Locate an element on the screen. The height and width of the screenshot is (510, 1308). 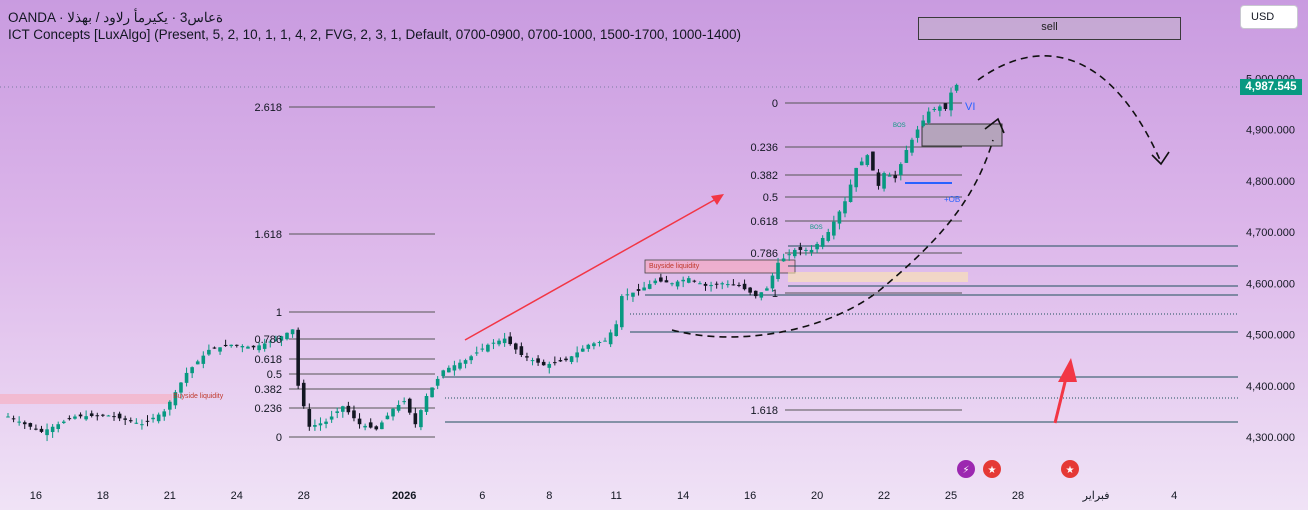
currency-button: USD is located at coordinates (1269, 17).